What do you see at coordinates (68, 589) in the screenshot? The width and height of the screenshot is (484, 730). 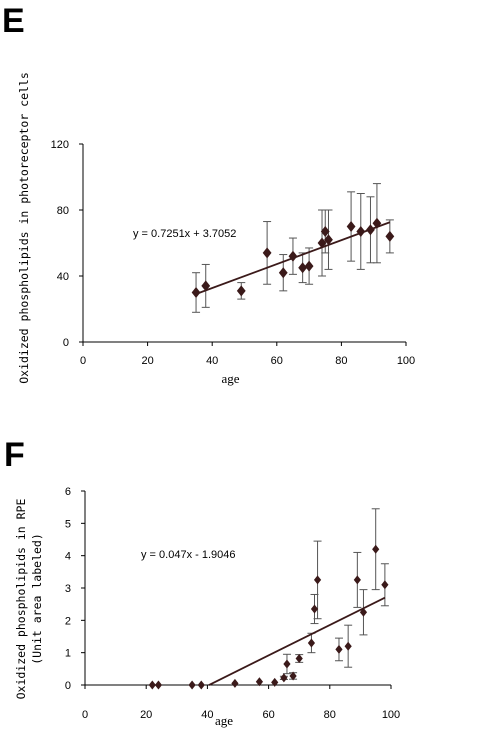 I see `y-tick-label: 3` at bounding box center [68, 589].